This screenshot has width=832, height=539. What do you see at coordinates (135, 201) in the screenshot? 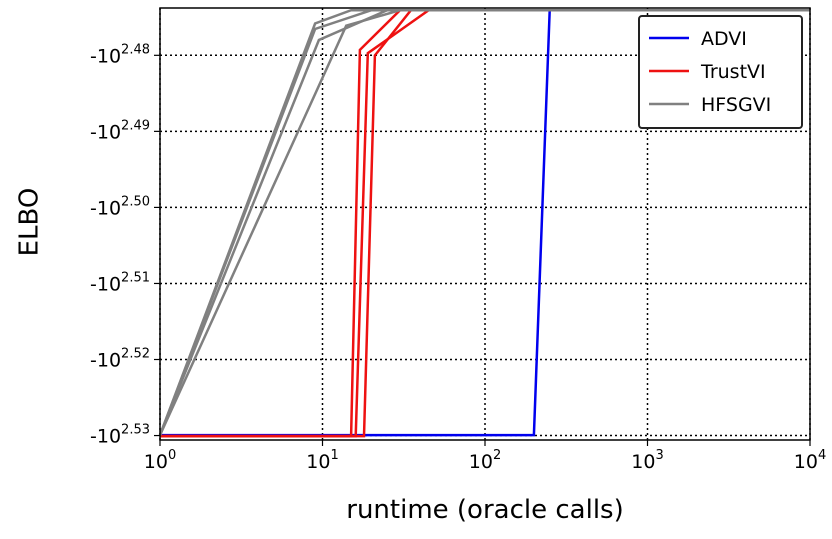
I see `tick-exponent: 2.50` at bounding box center [135, 201].